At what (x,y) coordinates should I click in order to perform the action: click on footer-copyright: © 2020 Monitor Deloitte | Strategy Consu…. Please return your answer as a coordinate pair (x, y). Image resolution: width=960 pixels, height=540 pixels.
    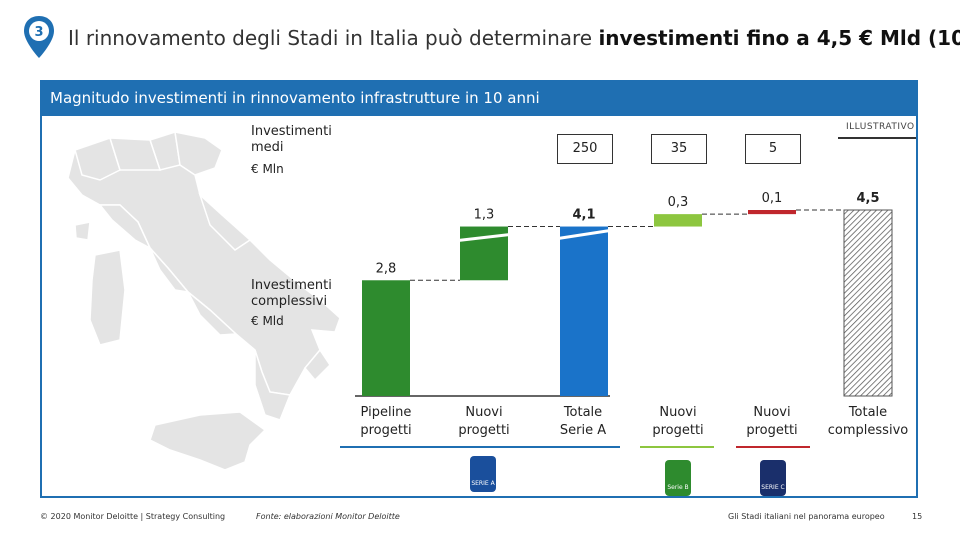
    Looking at the image, I should click on (133, 516).